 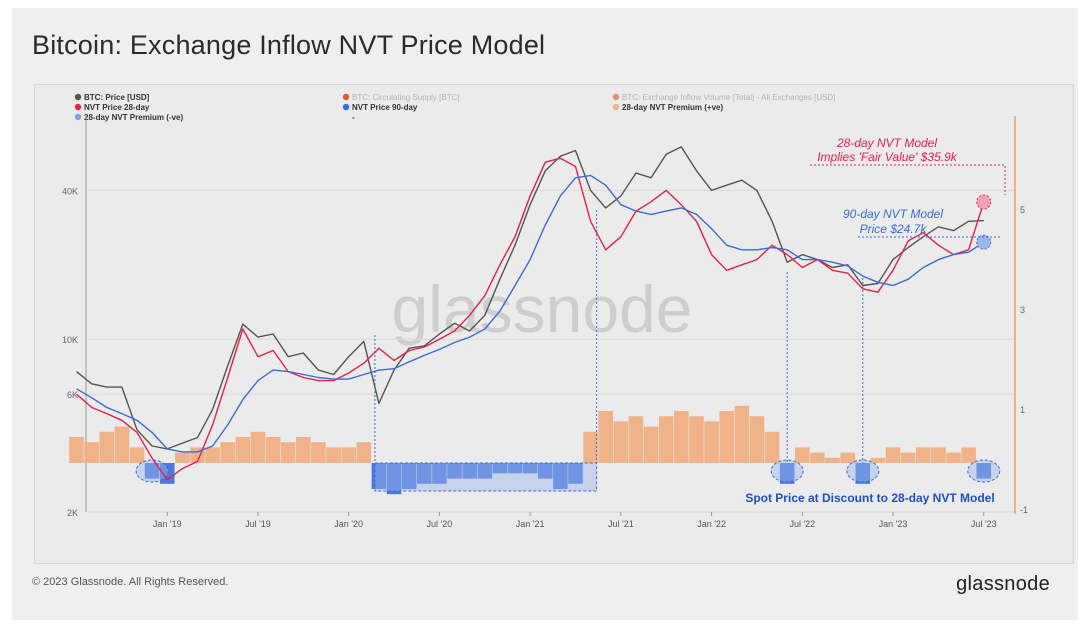 What do you see at coordinates (70, 340) in the screenshot?
I see `y-tick-left: 10K` at bounding box center [70, 340].